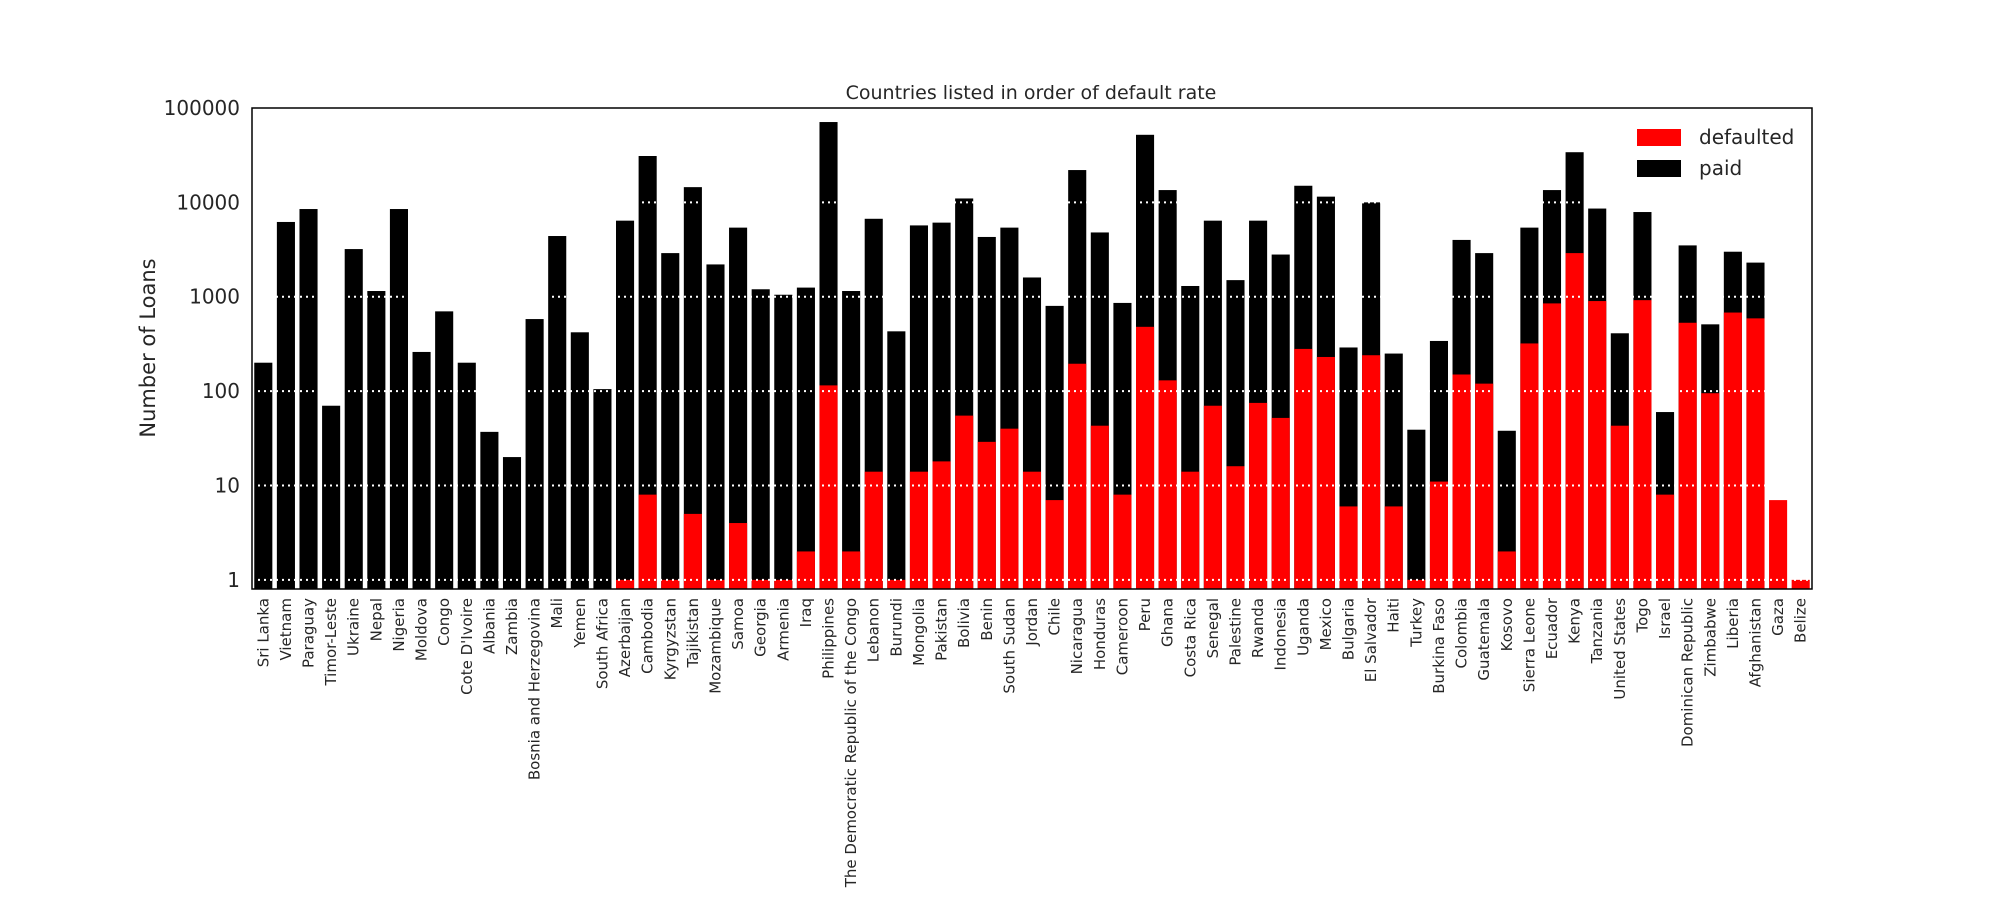  What do you see at coordinates (805, 570) in the screenshot?
I see `bar-defaulted-iraq` at bounding box center [805, 570].